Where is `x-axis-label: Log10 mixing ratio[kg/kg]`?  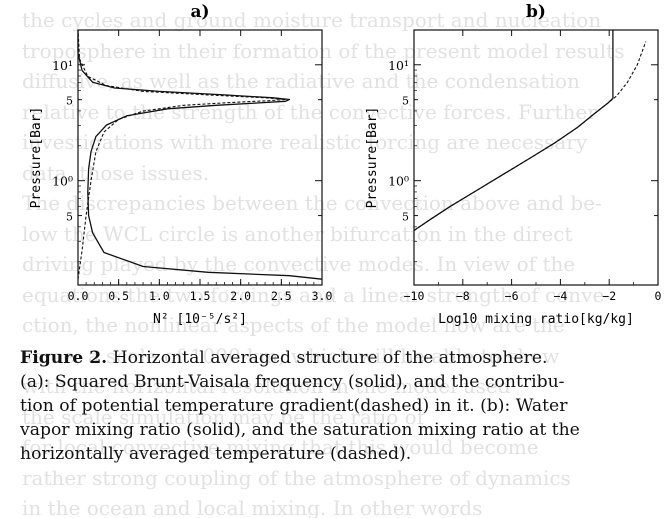
x-axis-label: Log10 mixing ratio[kg/kg] is located at coordinates (536, 319).